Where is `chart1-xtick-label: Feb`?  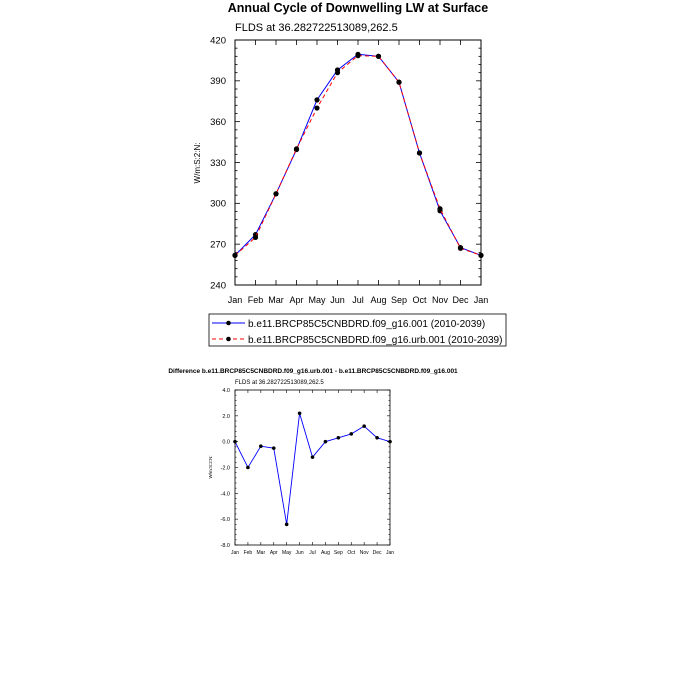 chart1-xtick-label: Feb is located at coordinates (256, 300).